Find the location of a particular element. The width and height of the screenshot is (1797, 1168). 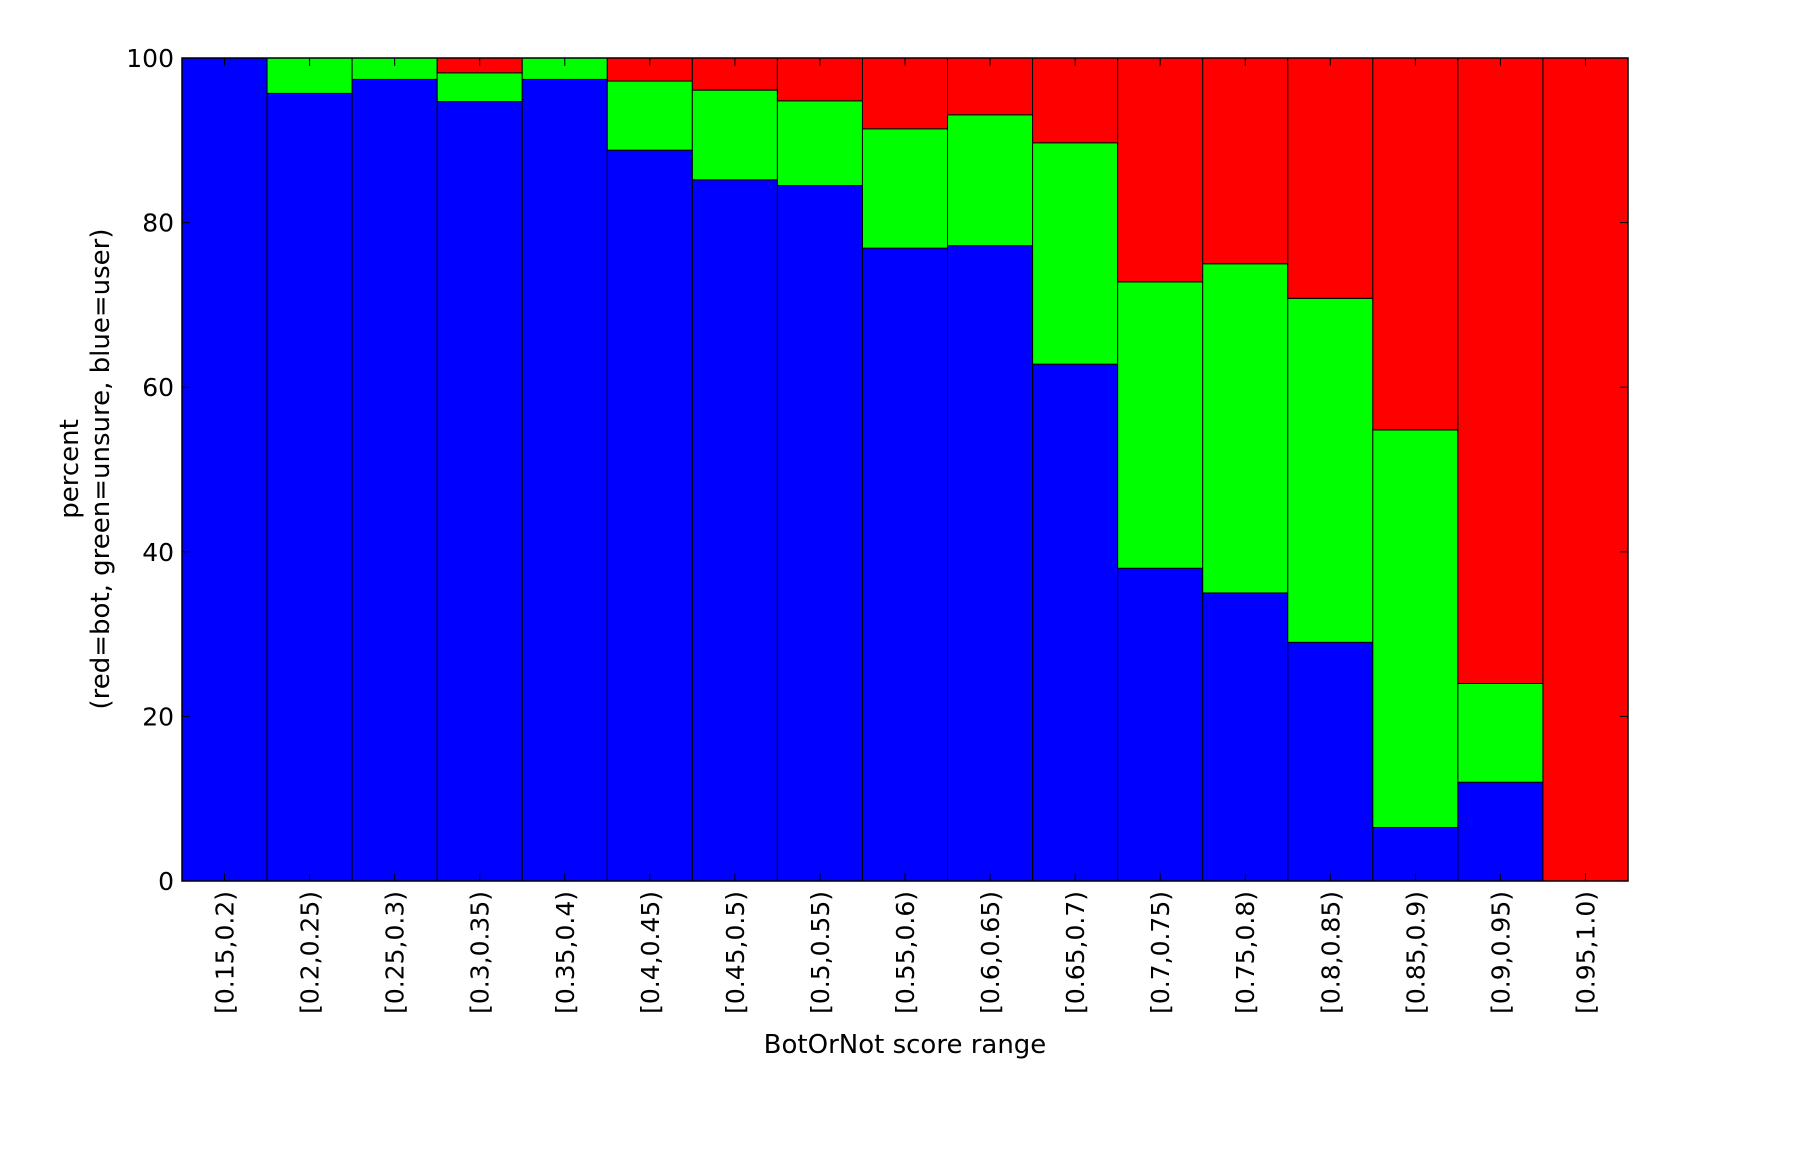

x-tick-label-11: [0.7,0.75) is located at coordinates (1160, 952).